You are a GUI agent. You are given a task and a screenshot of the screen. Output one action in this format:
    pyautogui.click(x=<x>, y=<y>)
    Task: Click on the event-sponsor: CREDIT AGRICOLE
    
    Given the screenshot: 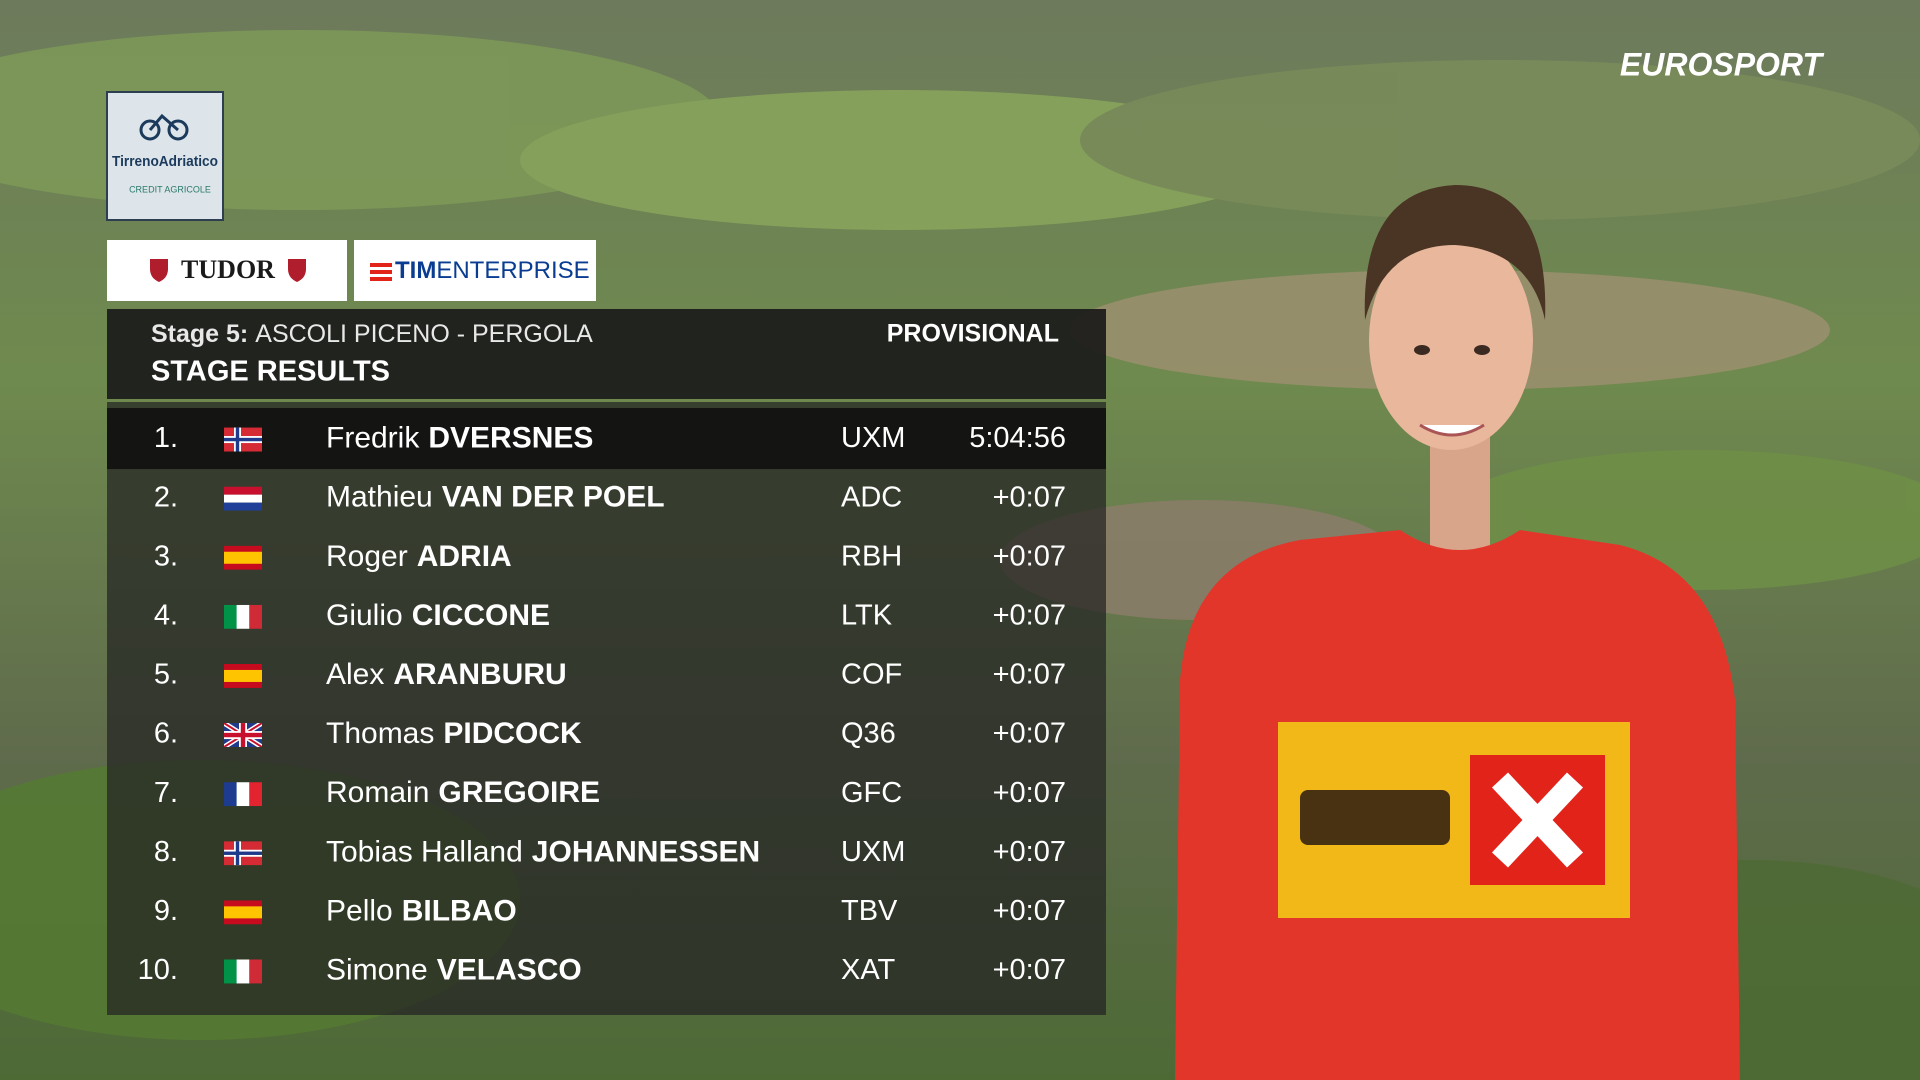 What is the action you would take?
    pyautogui.click(x=170, y=189)
    